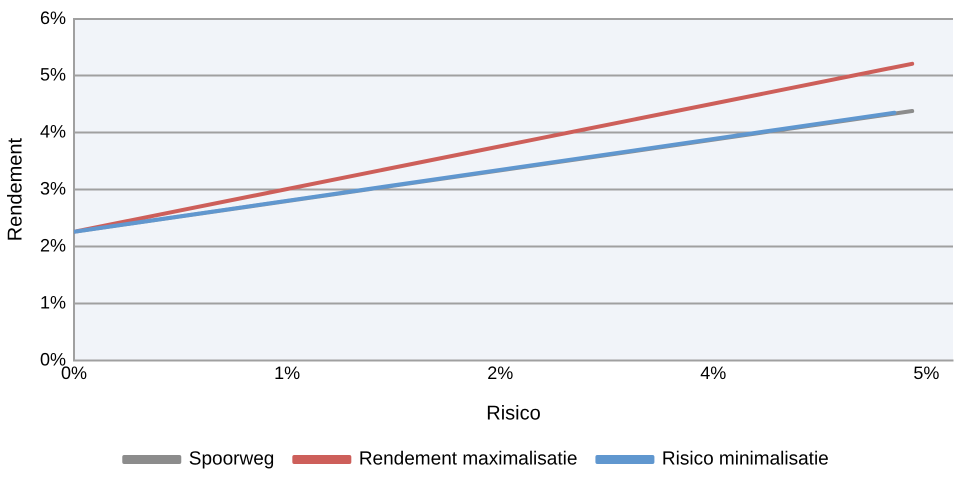 The image size is (957, 479). Describe the element at coordinates (745, 459) in the screenshot. I see `legend-label: Risico minimalisatie` at that location.